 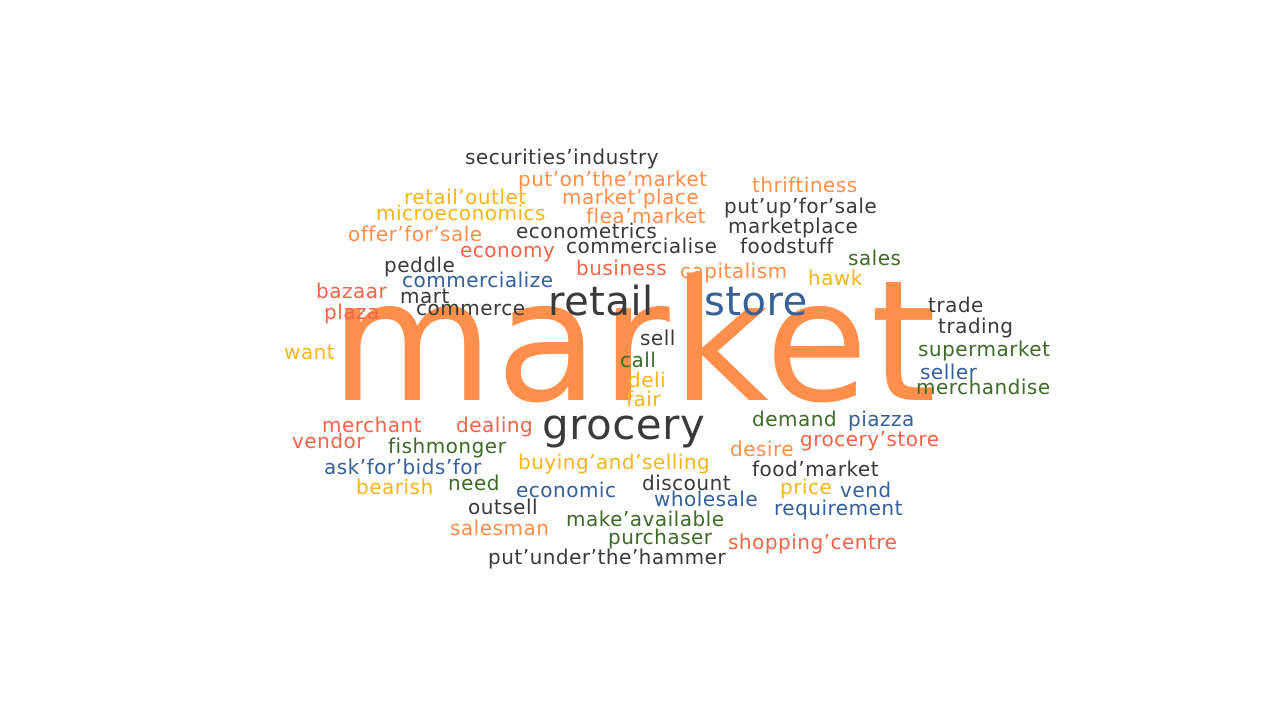 What do you see at coordinates (465, 197) in the screenshot?
I see `word-retail-outlet: retail’outlet` at bounding box center [465, 197].